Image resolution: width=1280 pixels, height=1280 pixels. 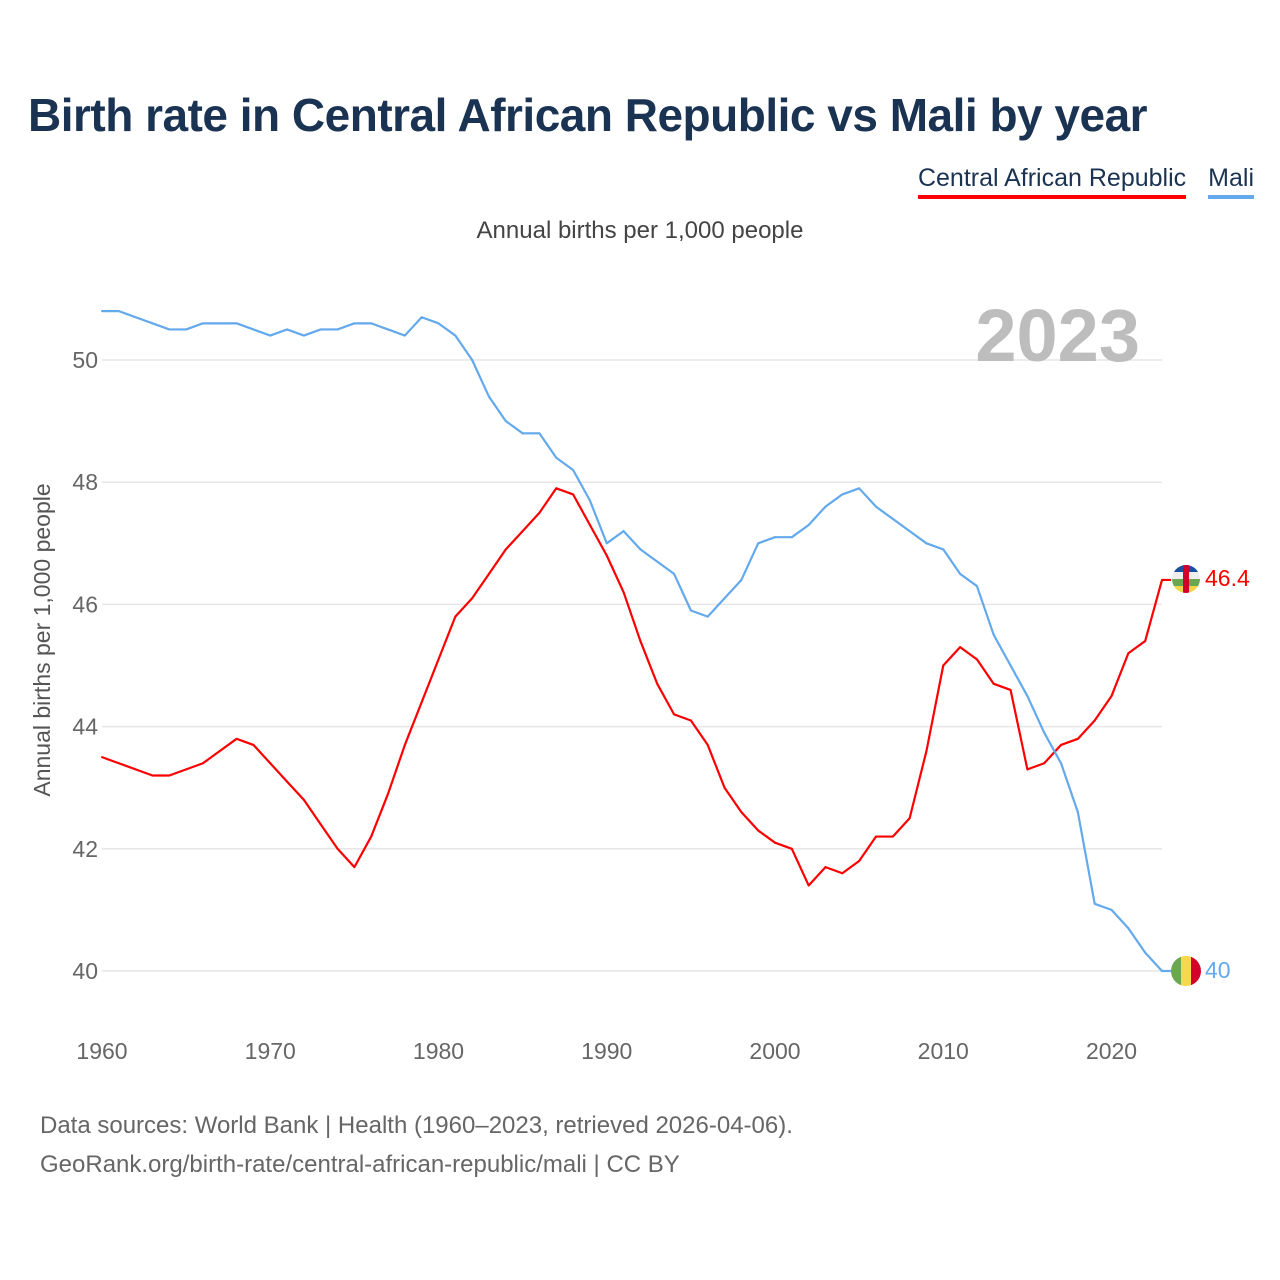 I want to click on end-label-central-african-republic: 46.4, so click(x=1227, y=578).